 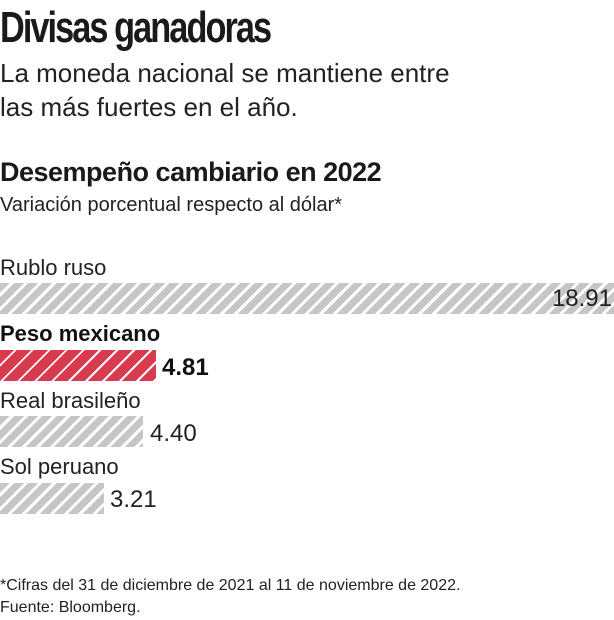 What do you see at coordinates (225, 73) in the screenshot?
I see `subtitle-line-1: La moneda nacional se mantiene entre` at bounding box center [225, 73].